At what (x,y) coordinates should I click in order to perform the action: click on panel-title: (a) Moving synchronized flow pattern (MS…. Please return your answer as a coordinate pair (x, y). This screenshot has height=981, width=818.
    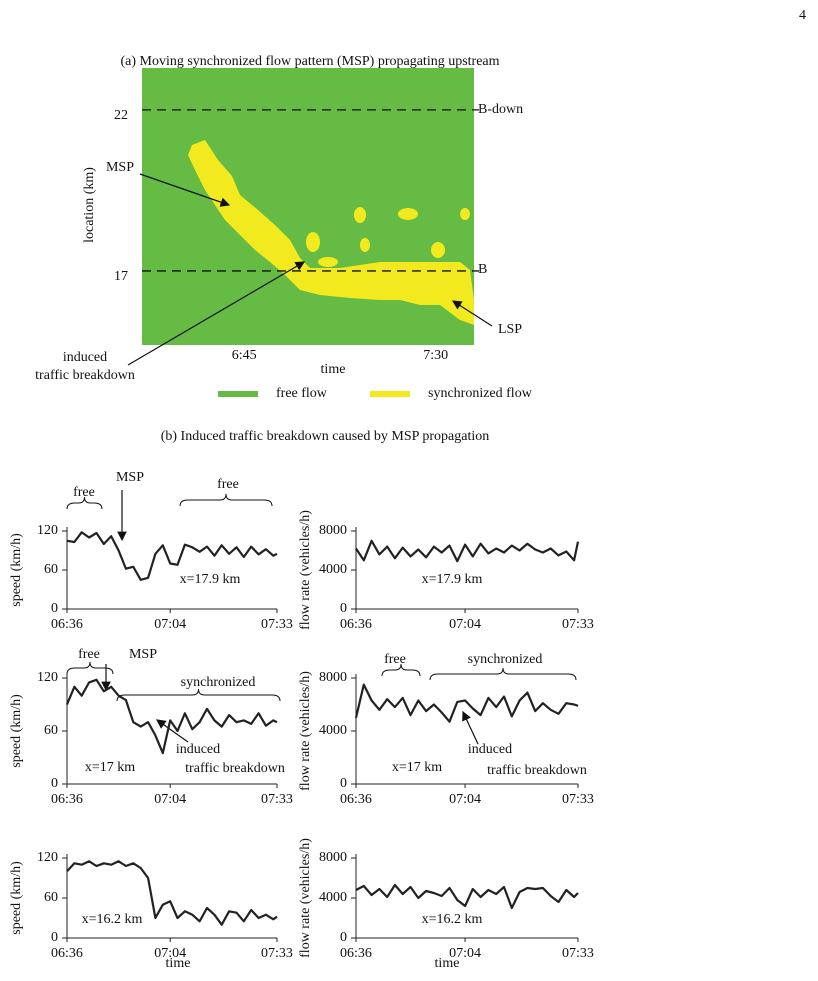
    Looking at the image, I should click on (309, 61).